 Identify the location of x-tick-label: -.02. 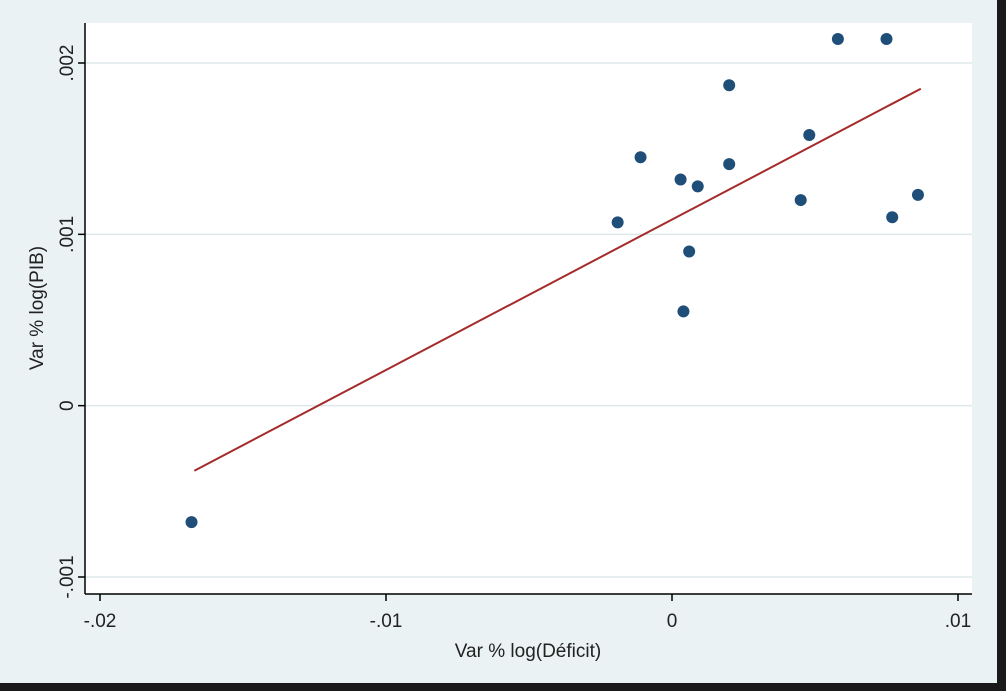
(100, 621).